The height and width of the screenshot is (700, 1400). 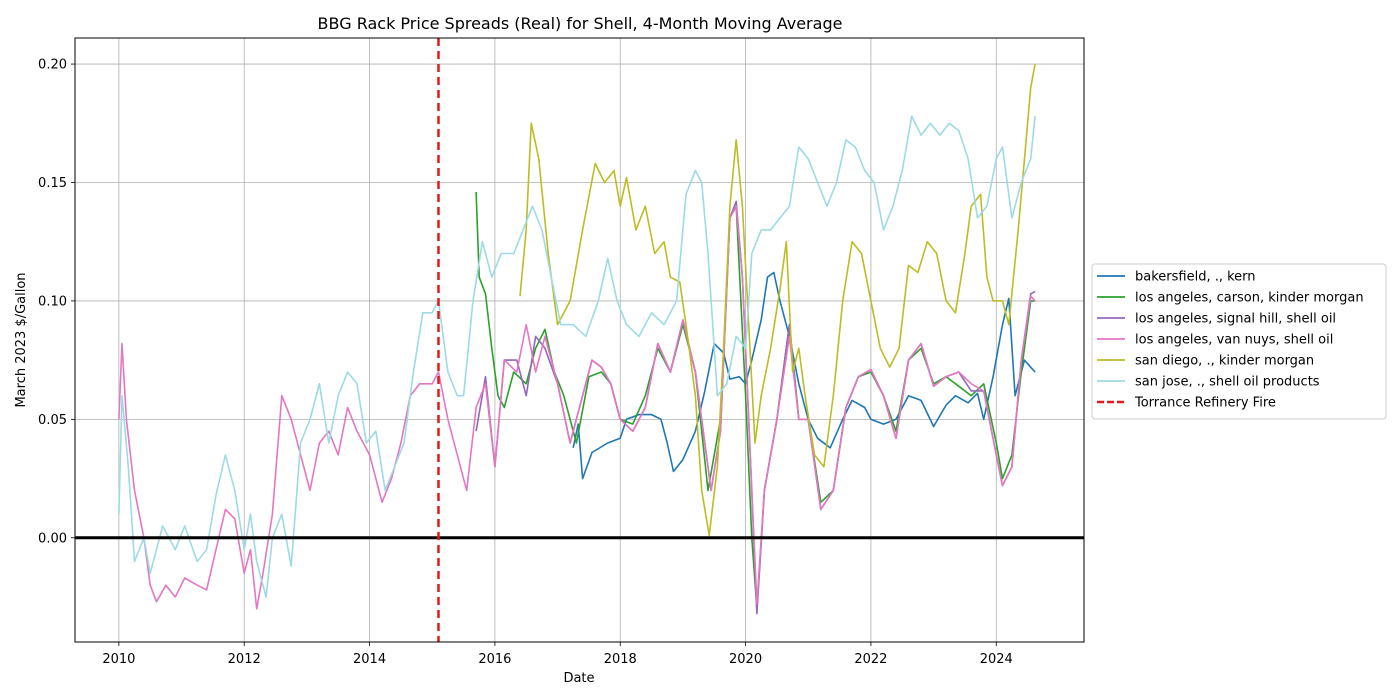 I want to click on x-tick-label: 2016, so click(x=494, y=659).